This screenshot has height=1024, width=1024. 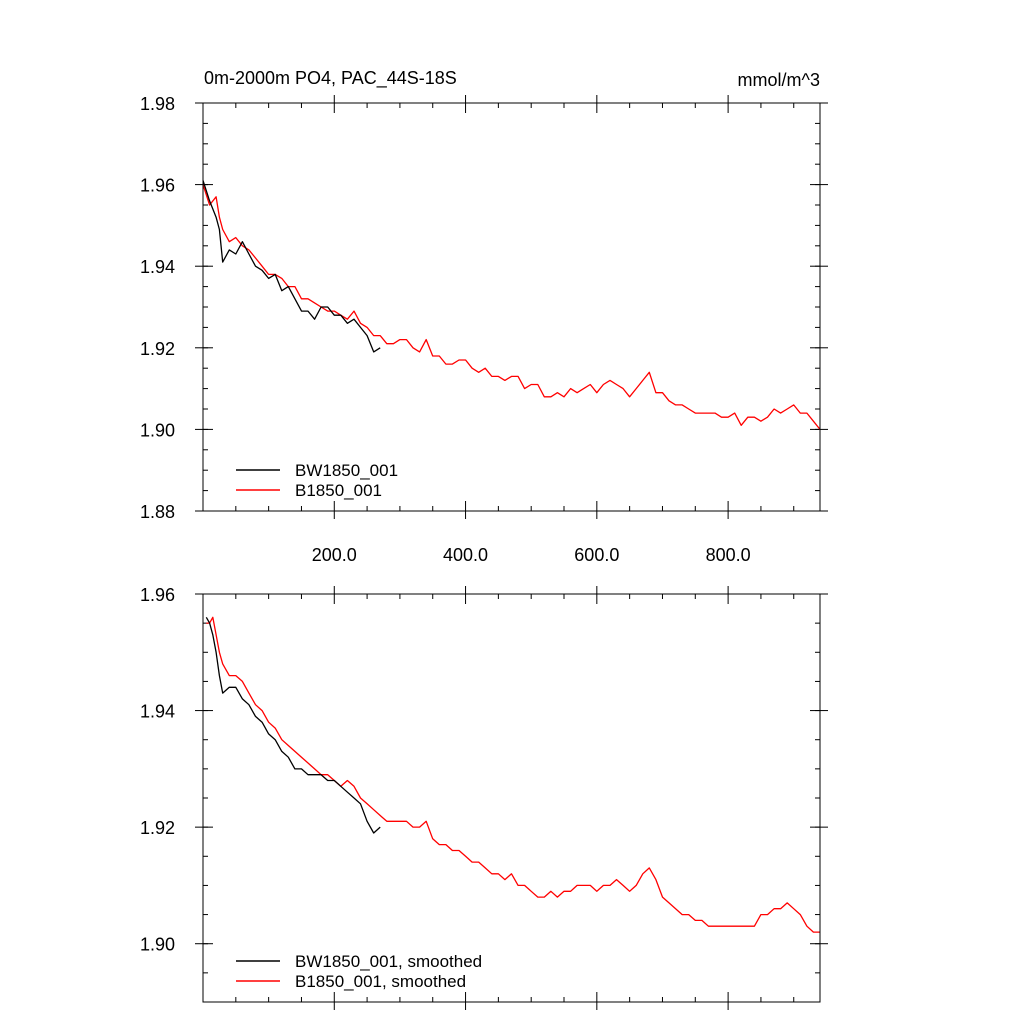 I want to click on top-legend: BW1850_001 B1850_001, so click(x=317, y=480).